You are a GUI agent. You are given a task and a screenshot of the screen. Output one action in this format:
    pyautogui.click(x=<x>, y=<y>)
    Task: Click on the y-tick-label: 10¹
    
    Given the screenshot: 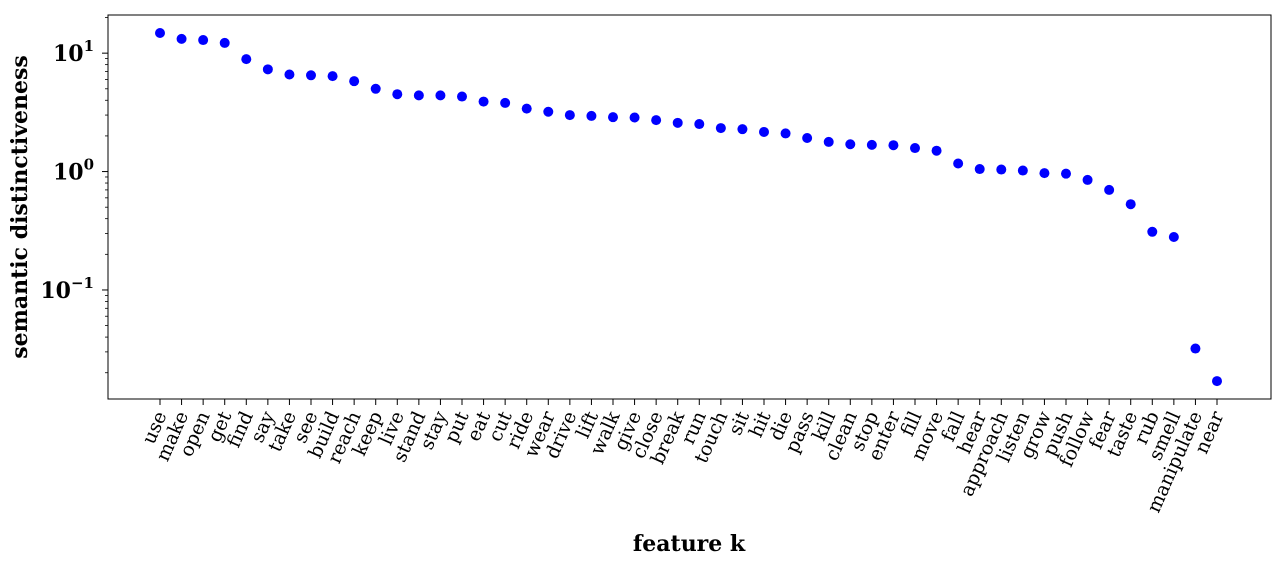 What is the action you would take?
    pyautogui.click(x=73, y=52)
    